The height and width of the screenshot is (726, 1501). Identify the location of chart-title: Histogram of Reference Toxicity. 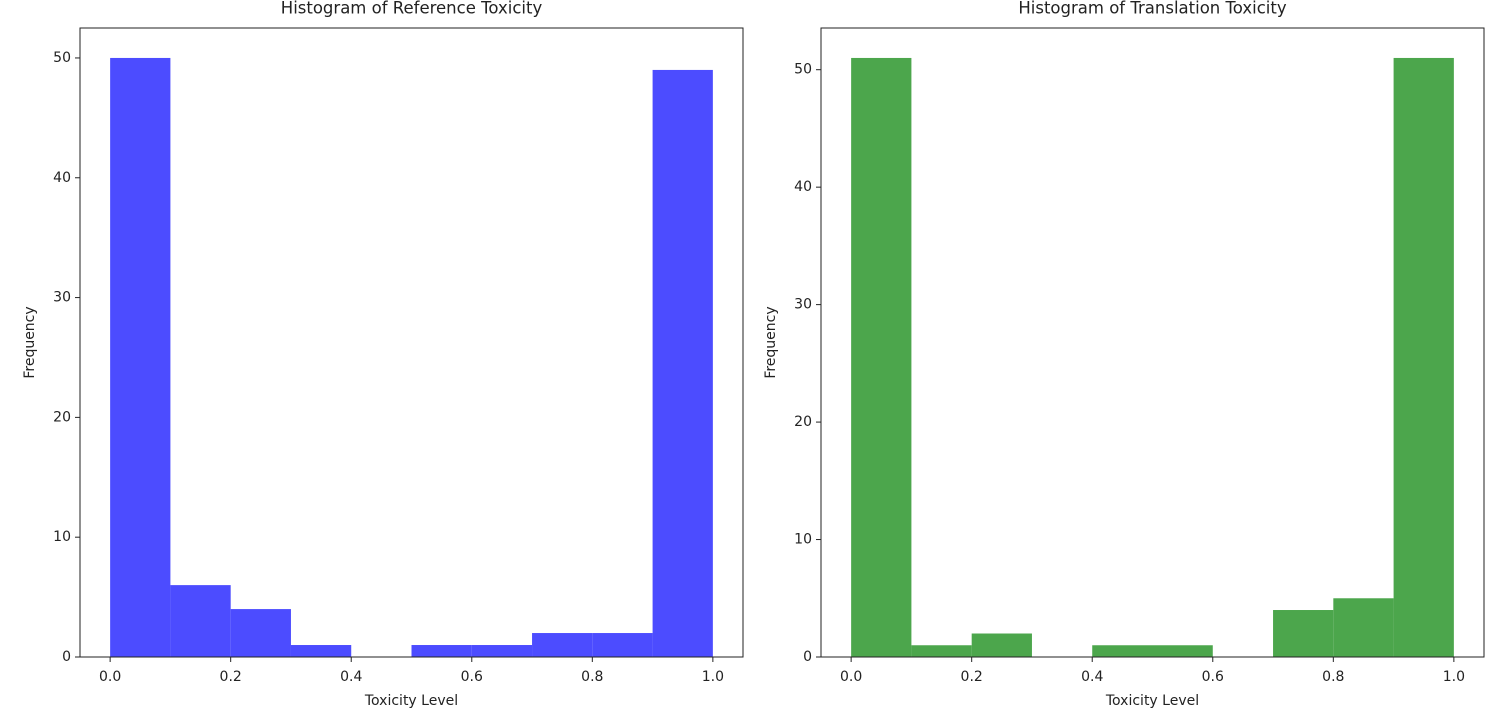
(412, 9).